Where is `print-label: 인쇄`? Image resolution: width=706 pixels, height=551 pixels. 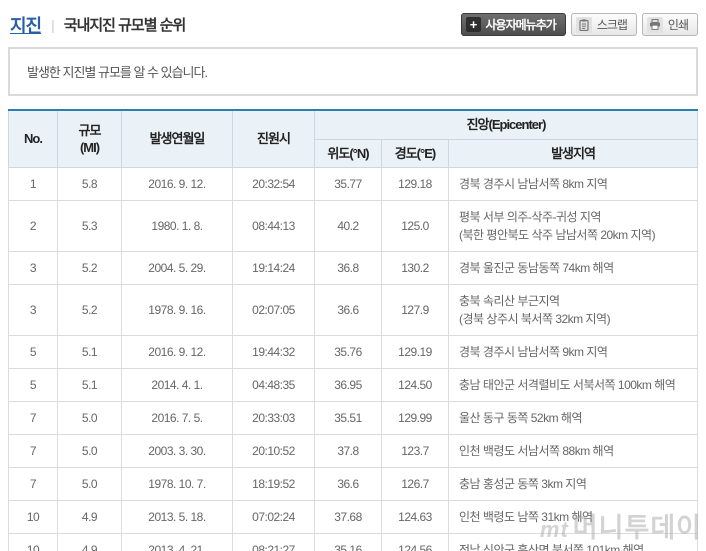 print-label: 인쇄 is located at coordinates (678, 25).